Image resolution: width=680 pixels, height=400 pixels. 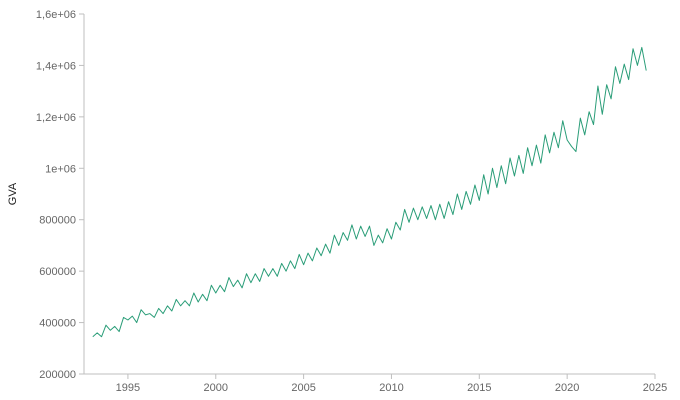 What do you see at coordinates (479, 388) in the screenshot?
I see `x-tick-label: 2015` at bounding box center [479, 388].